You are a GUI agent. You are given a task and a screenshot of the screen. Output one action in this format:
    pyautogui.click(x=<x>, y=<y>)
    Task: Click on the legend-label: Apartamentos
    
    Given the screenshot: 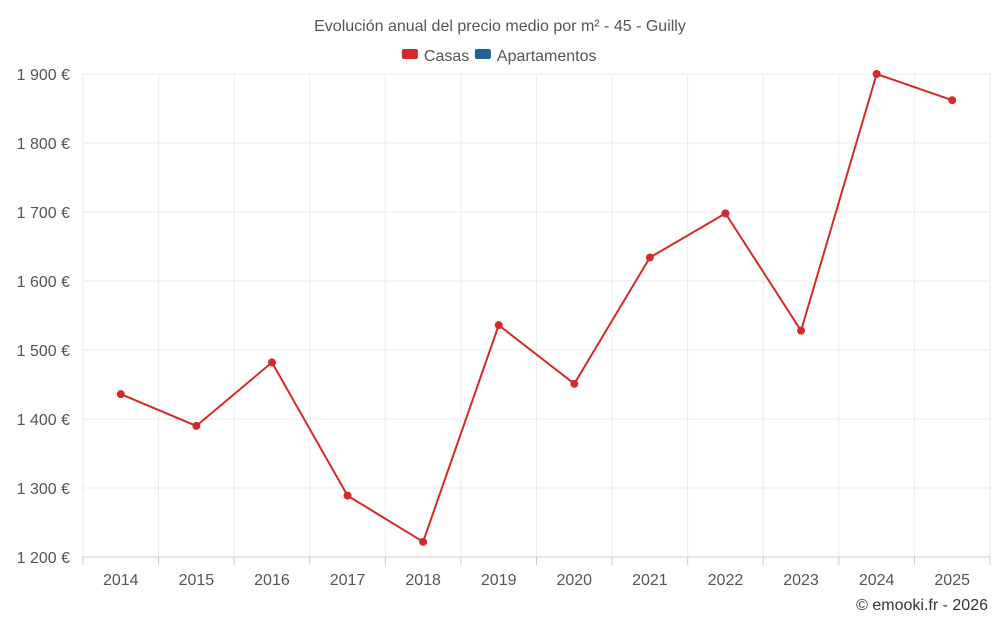 What is the action you would take?
    pyautogui.click(x=547, y=56)
    